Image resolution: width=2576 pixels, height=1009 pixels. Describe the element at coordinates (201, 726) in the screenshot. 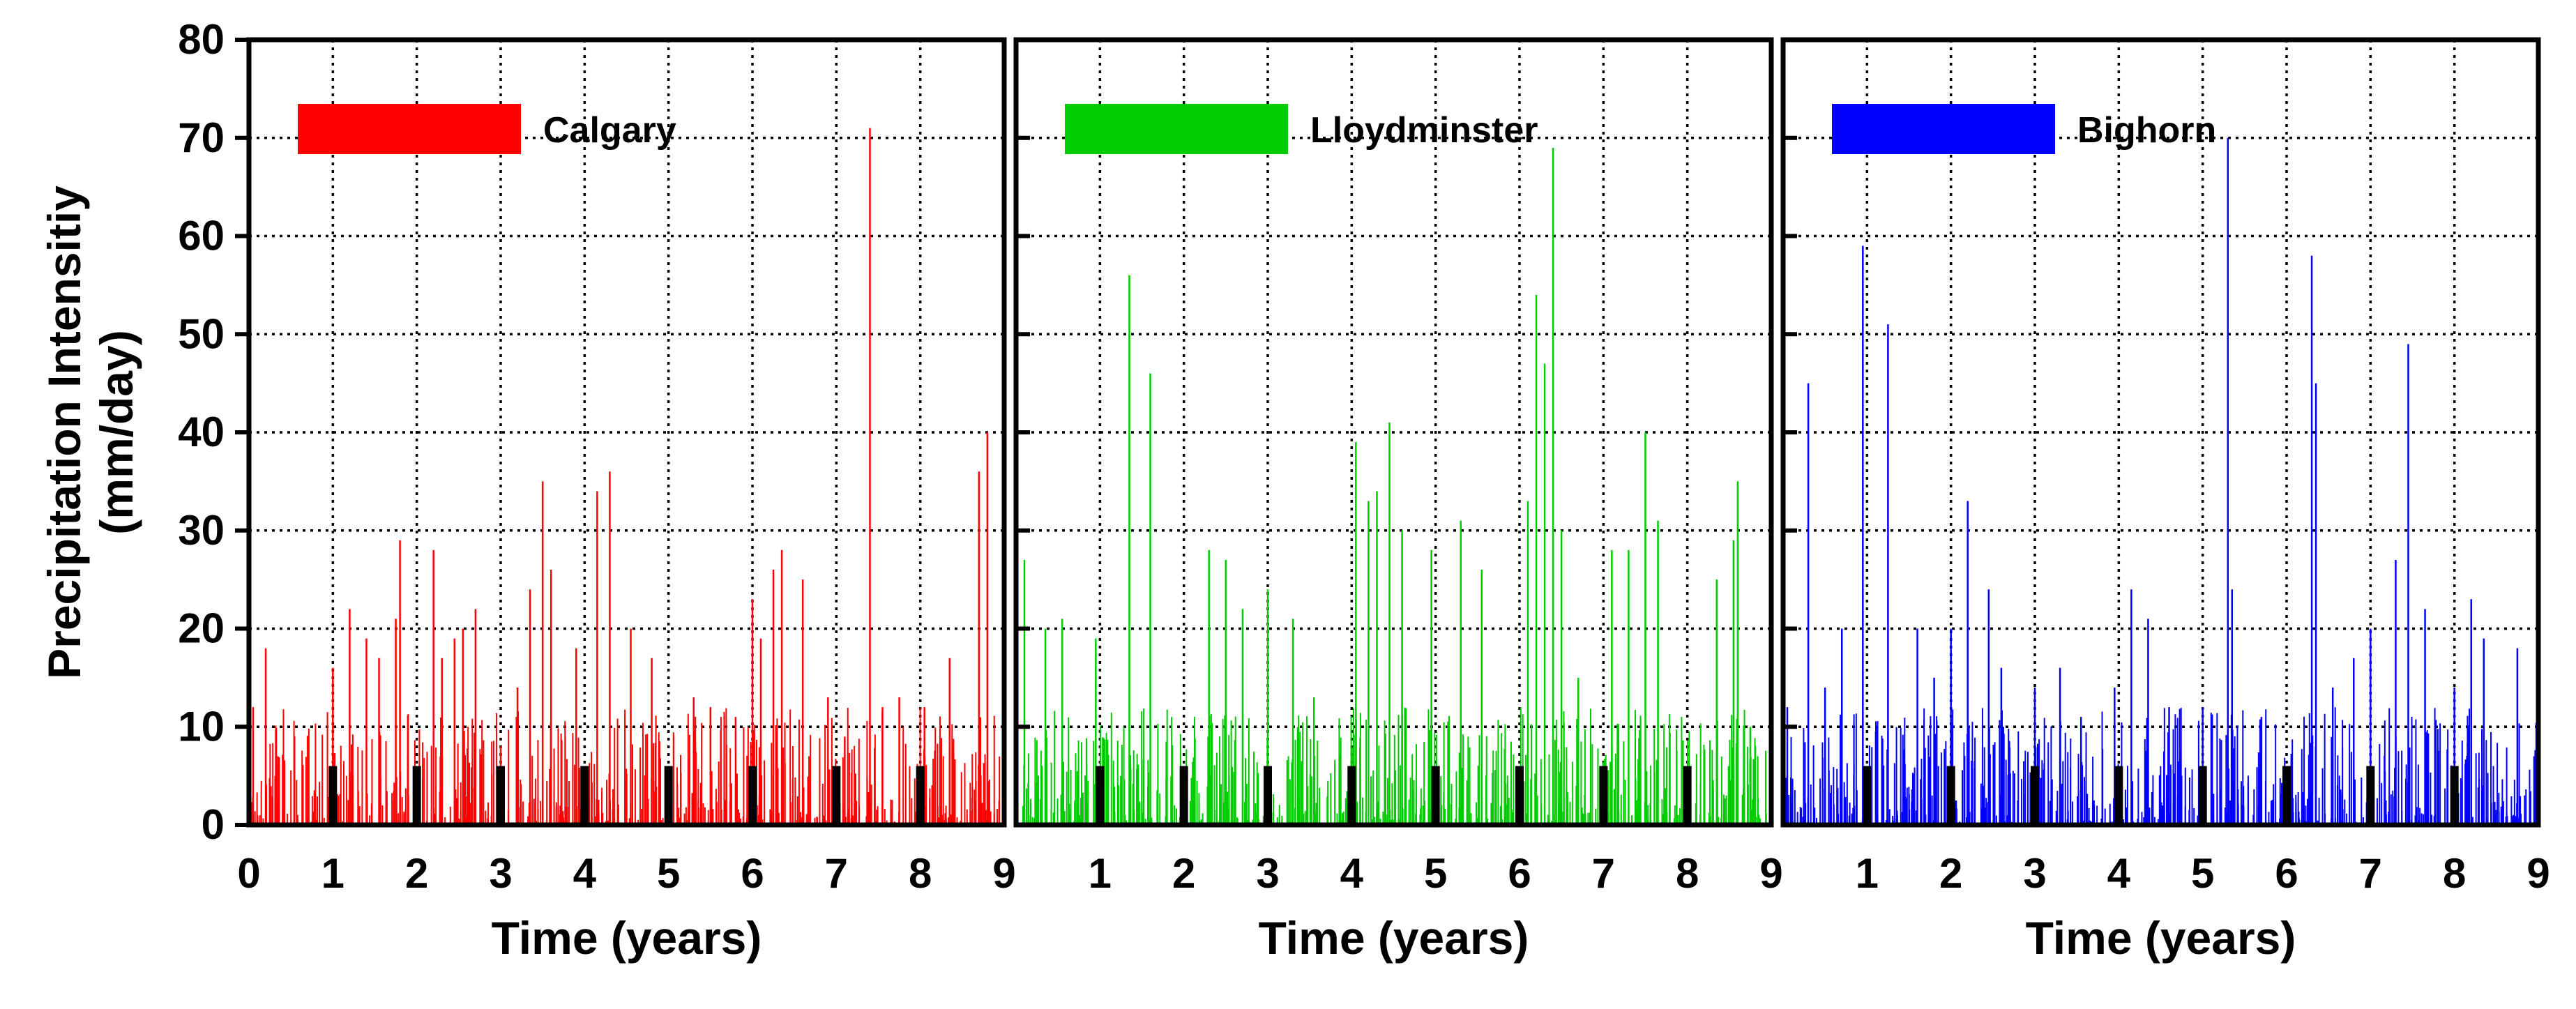

I see `y-tick-label: 10` at that location.